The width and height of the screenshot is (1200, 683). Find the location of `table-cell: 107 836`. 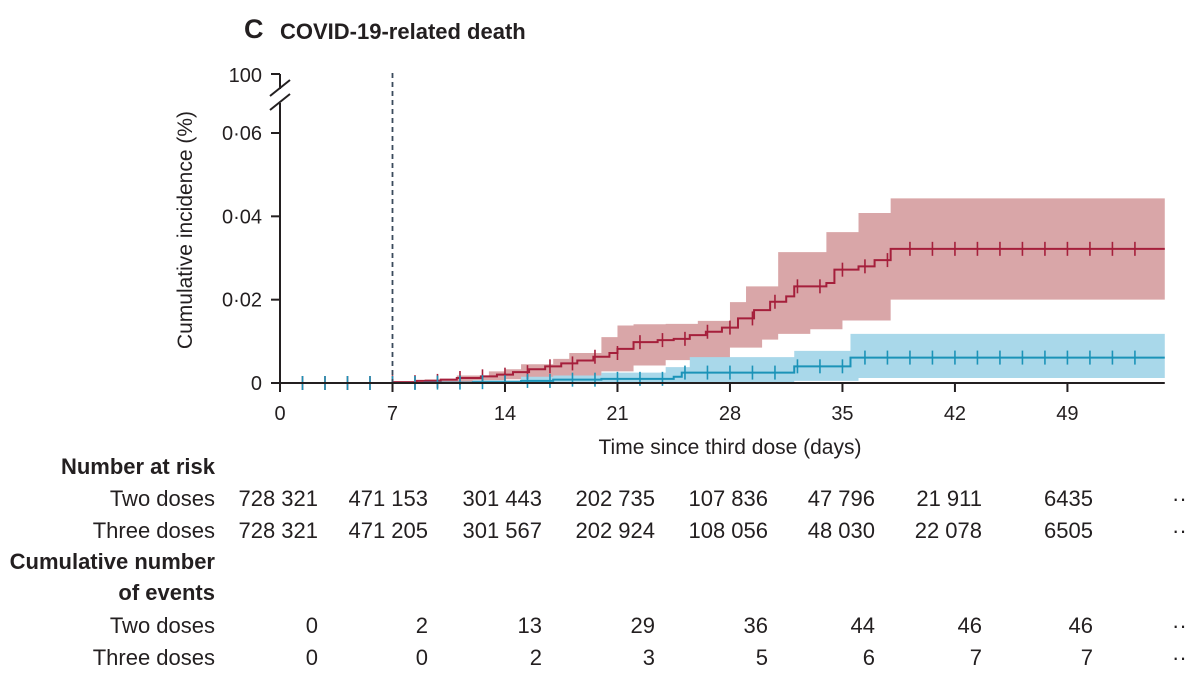

table-cell: 107 836 is located at coordinates (728, 498).